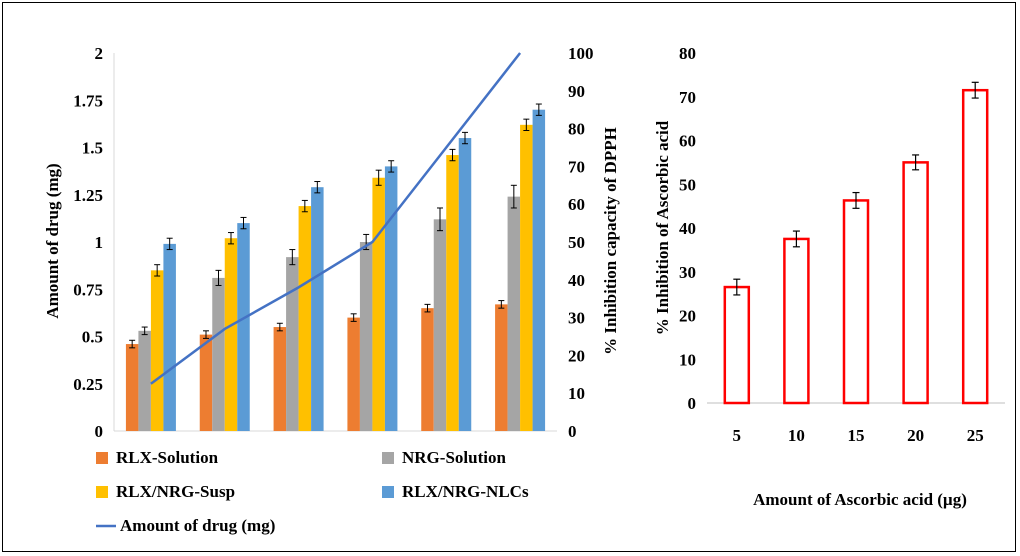  What do you see at coordinates (687, 316) in the screenshot?
I see `right-y-tick-label: 20` at bounding box center [687, 316].